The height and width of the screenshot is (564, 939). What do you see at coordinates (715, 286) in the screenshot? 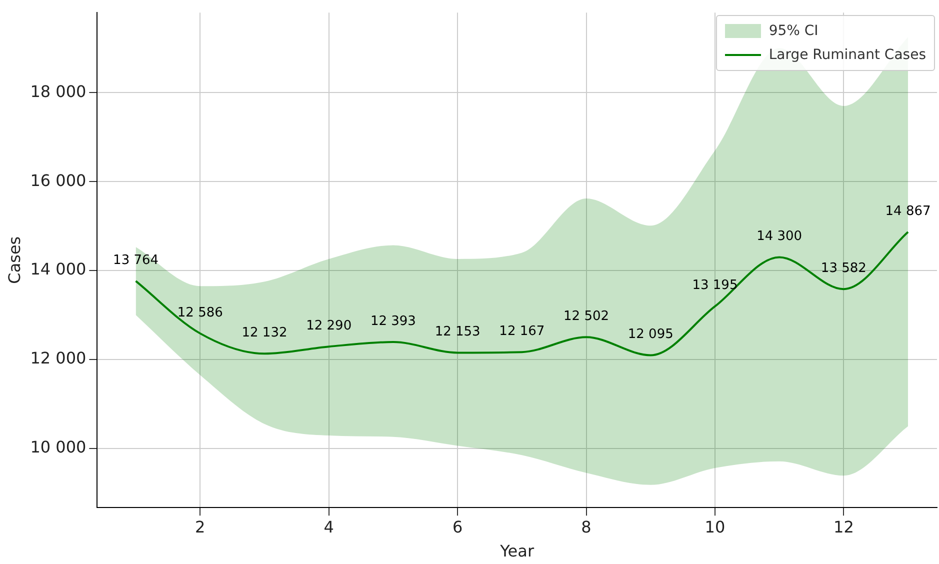
I see `data-label: 13 195` at bounding box center [715, 286].